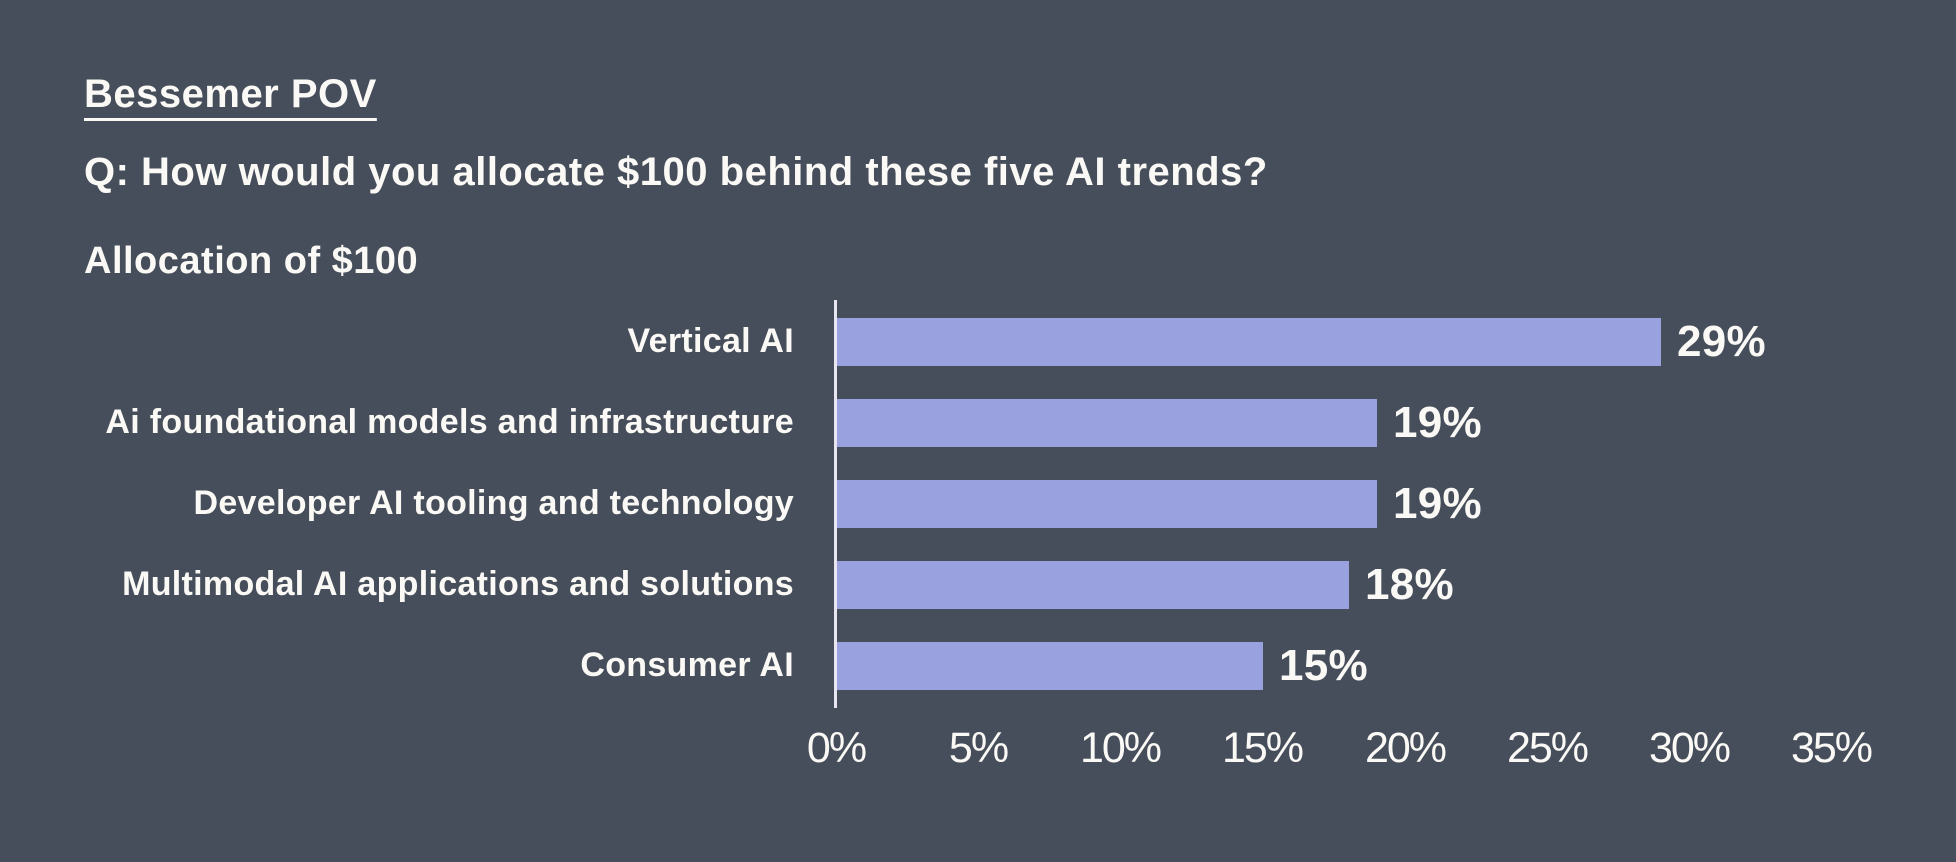 This screenshot has height=862, width=1956. I want to click on page-title: Bessemer POV, so click(230, 94).